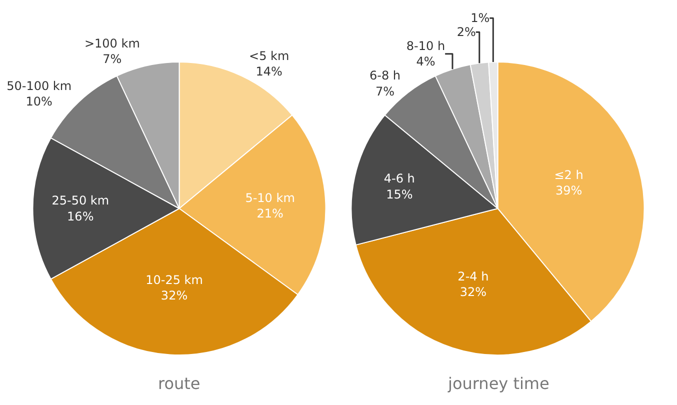  Describe the element at coordinates (269, 56) in the screenshot. I see `slice-label: <5 km` at that location.